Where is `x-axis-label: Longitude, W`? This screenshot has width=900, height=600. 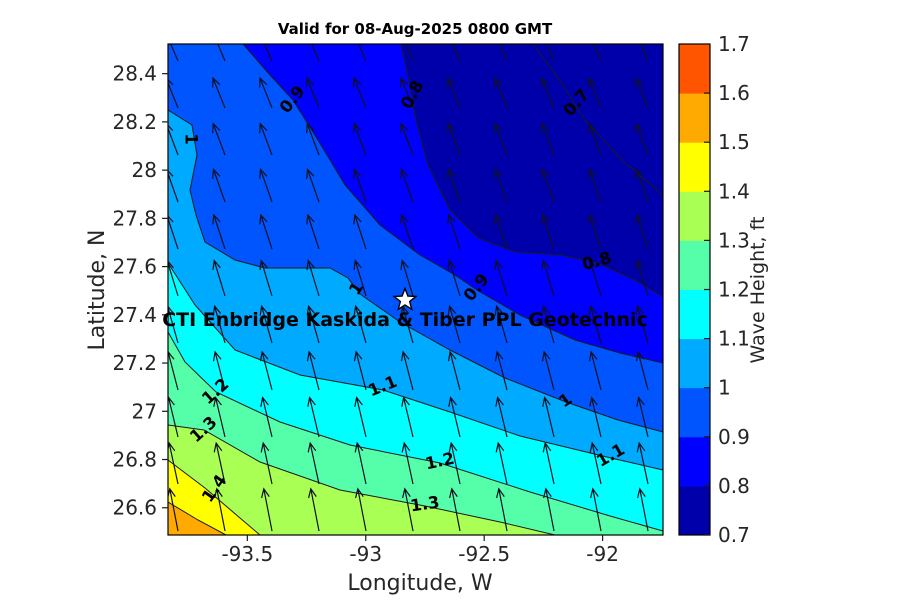 x-axis-label: Longitude, W is located at coordinates (419, 583).